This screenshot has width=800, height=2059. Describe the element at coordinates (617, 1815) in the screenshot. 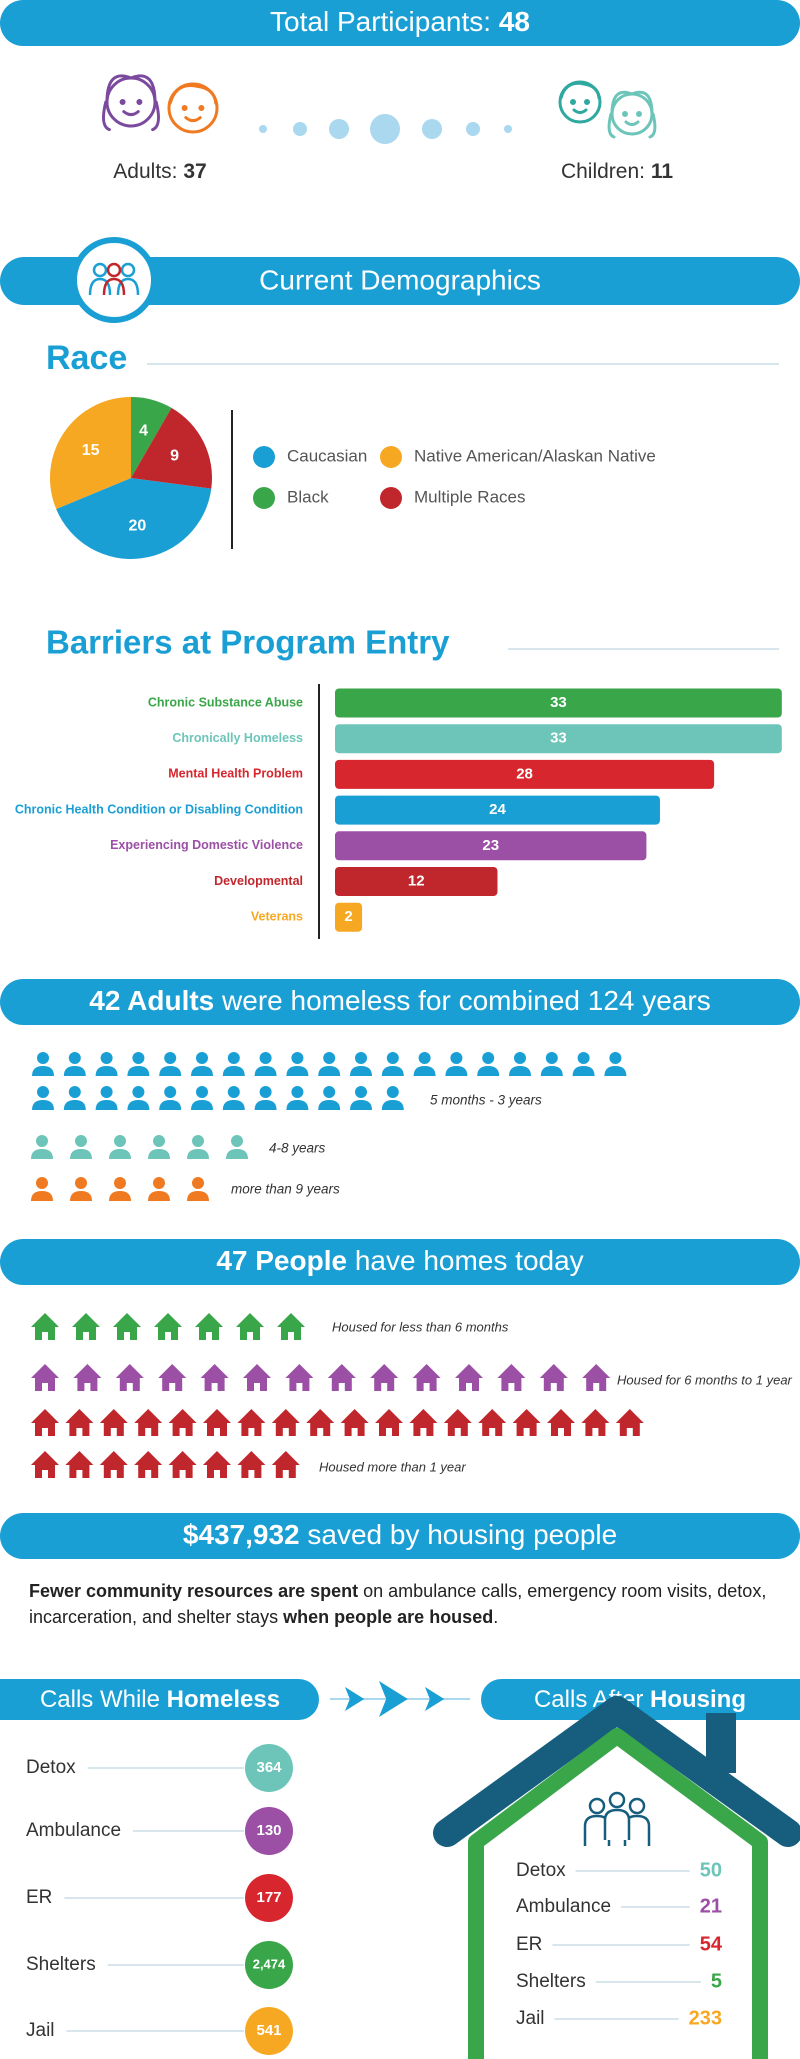

I see `family-icon` at that location.